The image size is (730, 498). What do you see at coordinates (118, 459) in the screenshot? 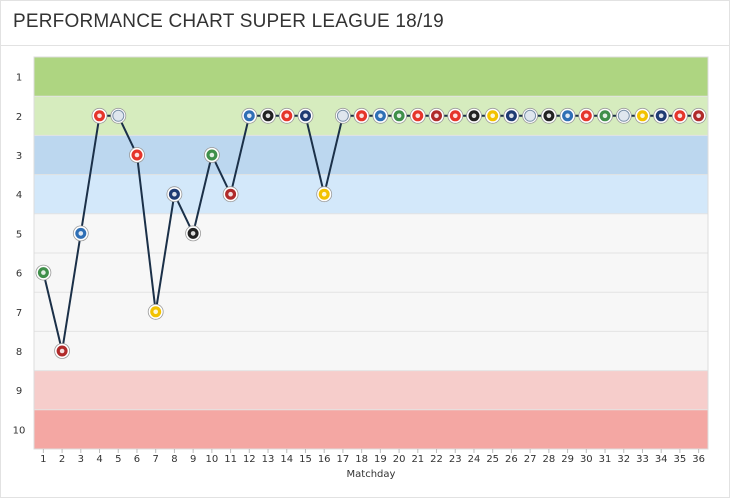
I see `x-tick-label: 5` at bounding box center [118, 459].